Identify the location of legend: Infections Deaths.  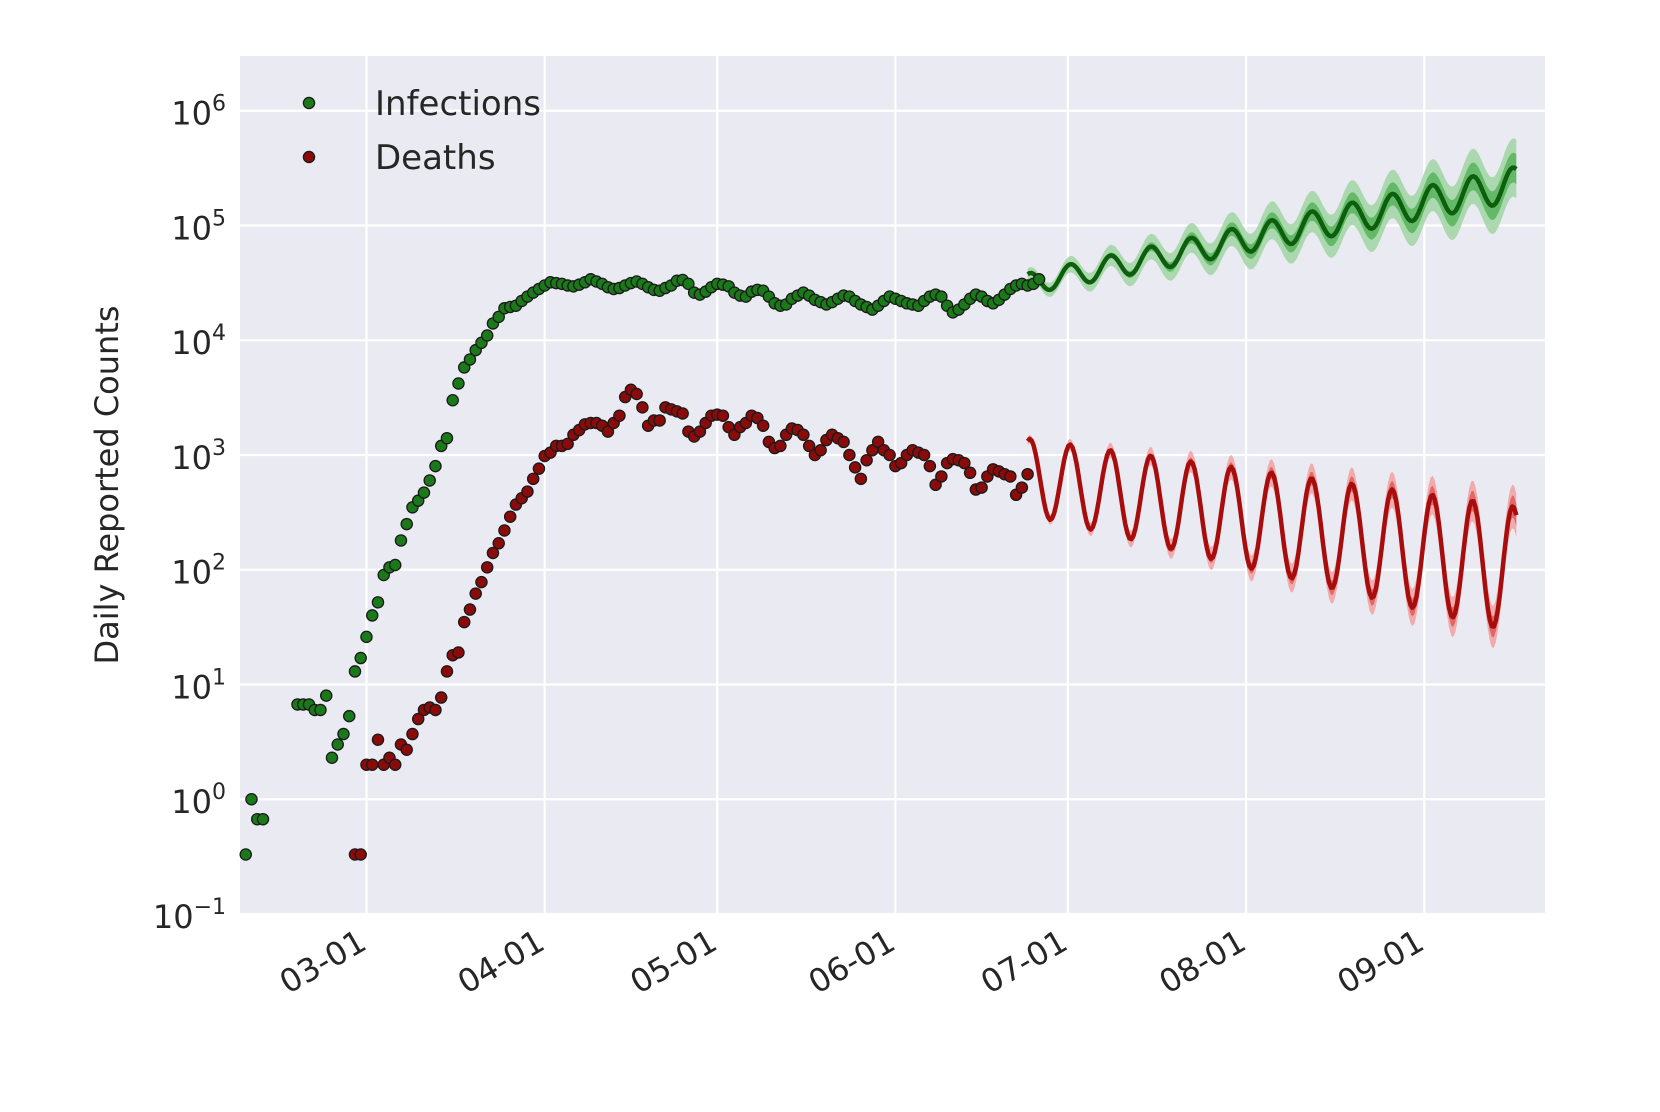
(421, 131).